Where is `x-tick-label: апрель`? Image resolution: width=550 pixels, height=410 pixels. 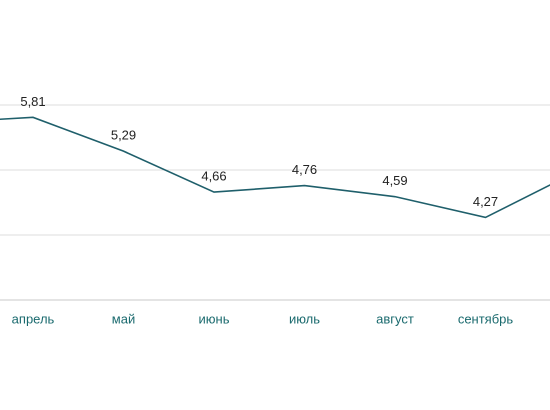 x-tick-label: апрель is located at coordinates (33, 318).